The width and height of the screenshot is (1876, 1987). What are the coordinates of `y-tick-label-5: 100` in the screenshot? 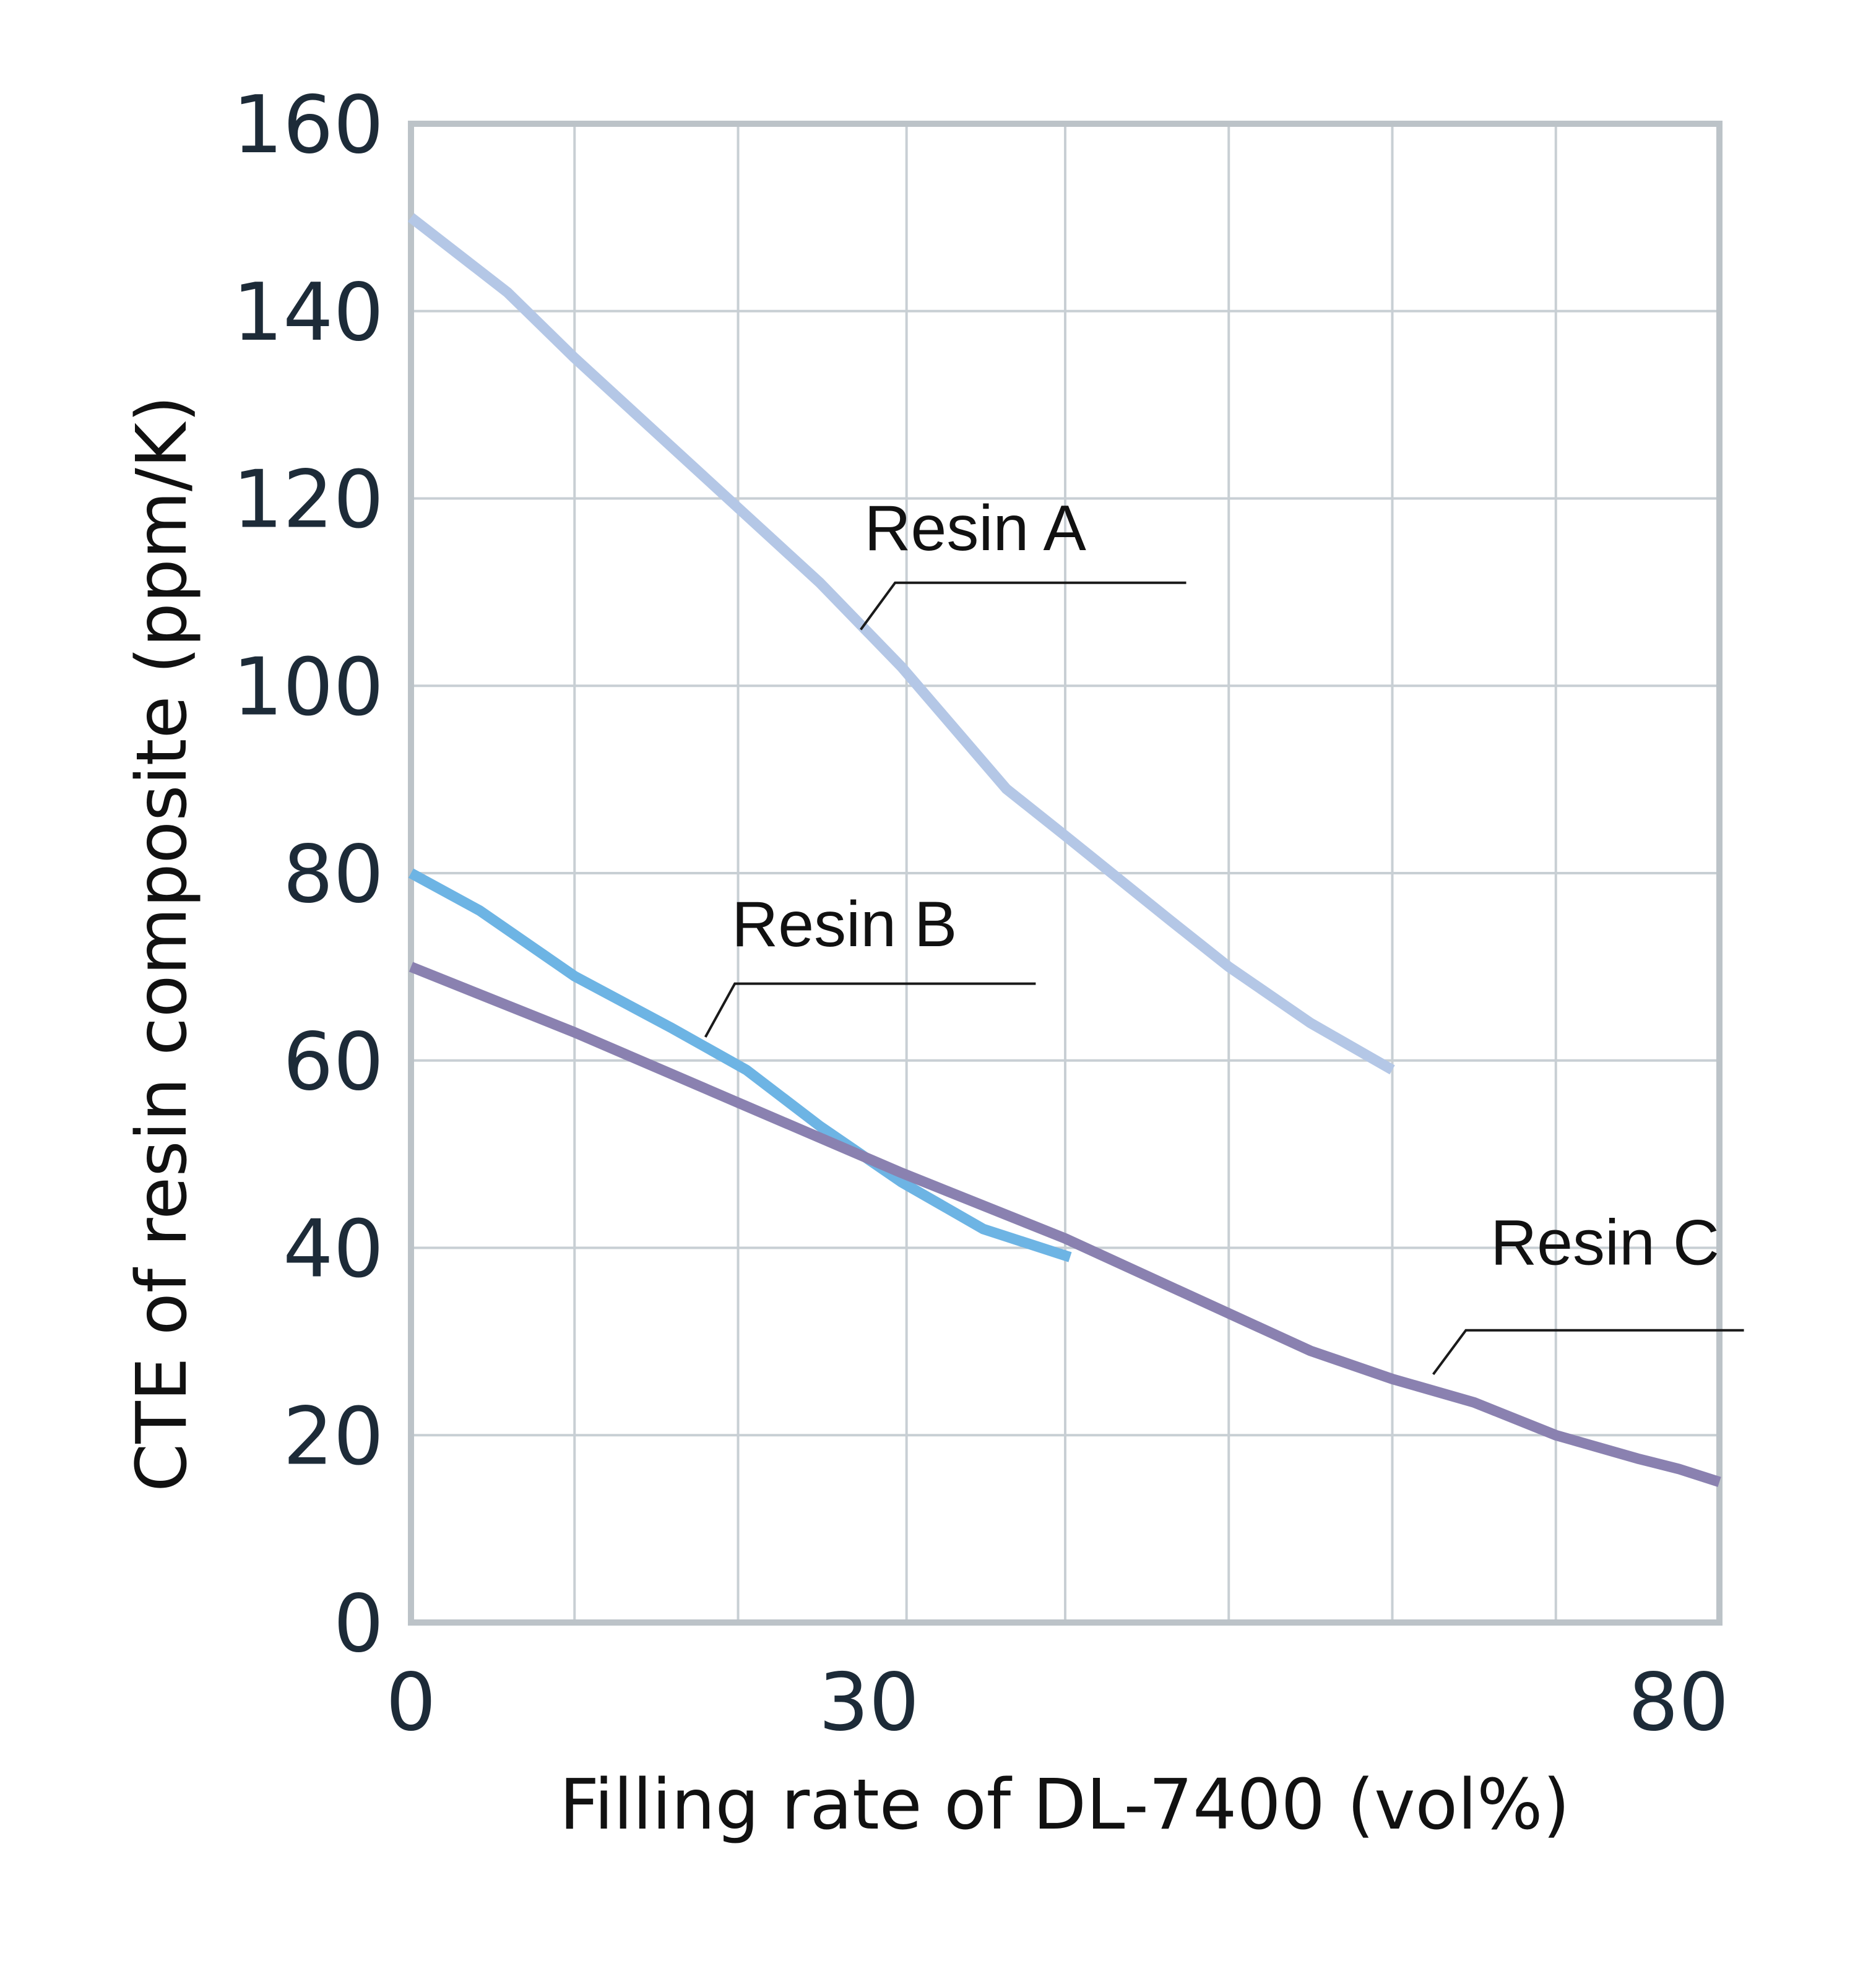 It's located at (309, 687).